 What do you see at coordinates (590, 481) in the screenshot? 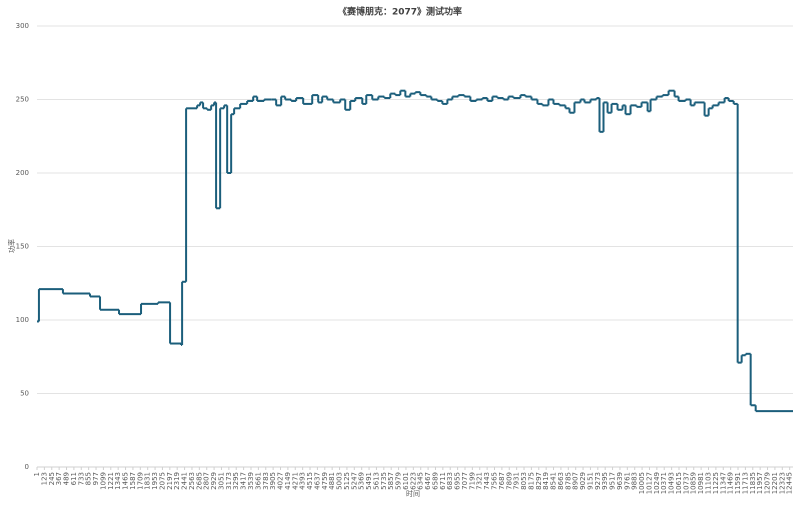
I see `x-tick-label: 9151` at bounding box center [590, 481].